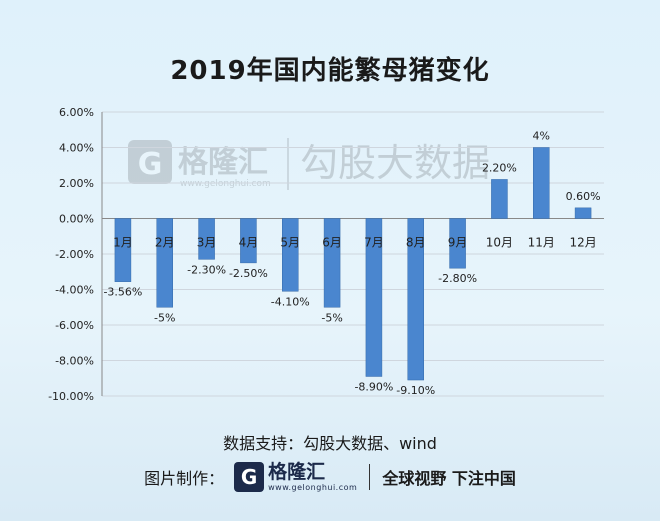 This screenshot has height=521, width=660. Describe the element at coordinates (457, 278) in the screenshot. I see `data-label: -2.80%` at that location.